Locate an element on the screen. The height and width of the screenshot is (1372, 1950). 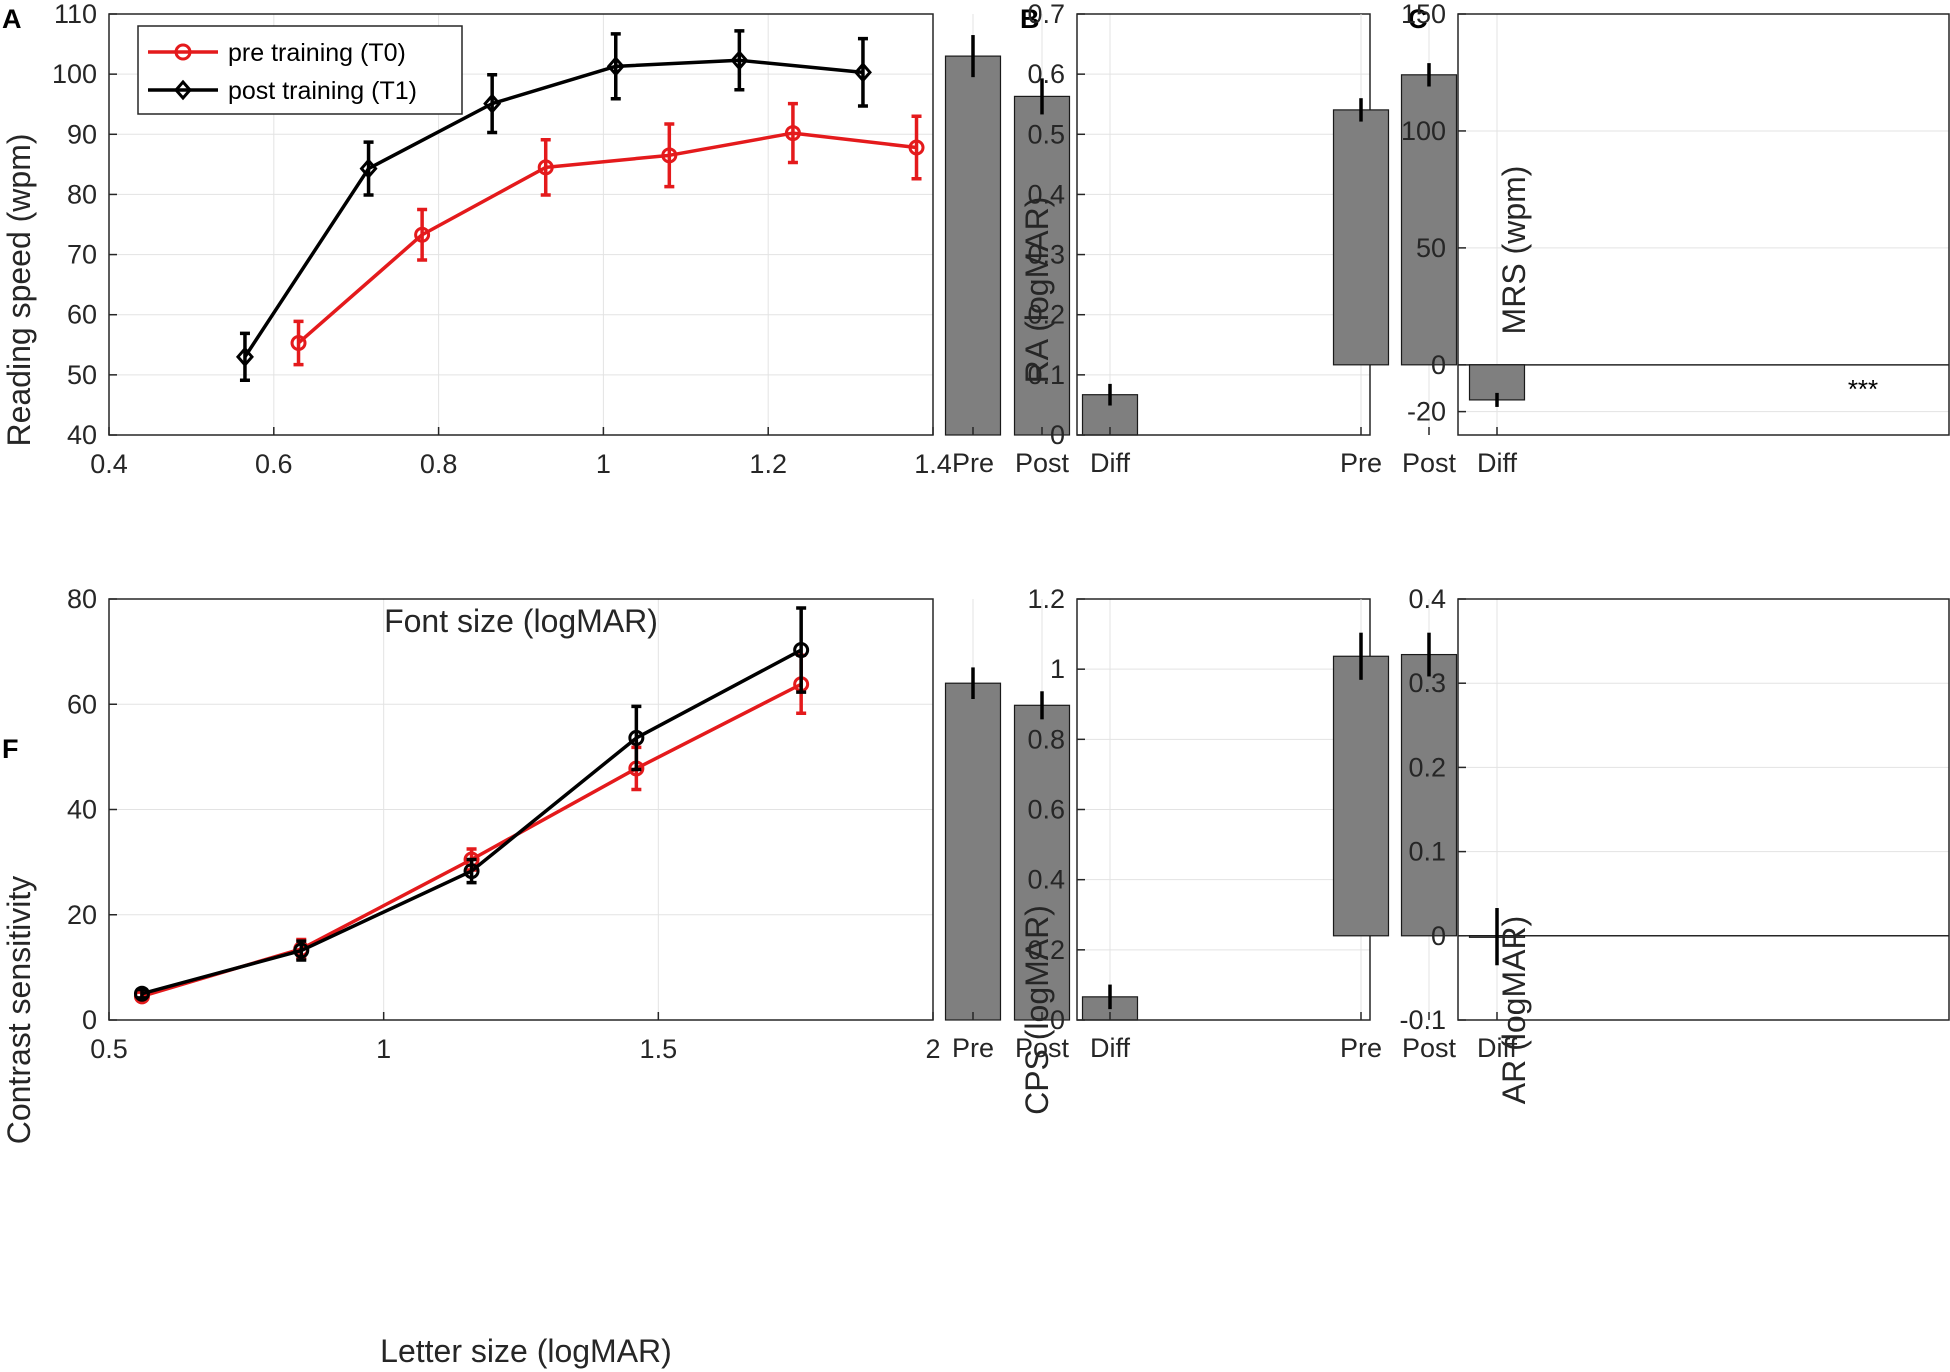
panel-f-plot is located at coordinates (471, 805).